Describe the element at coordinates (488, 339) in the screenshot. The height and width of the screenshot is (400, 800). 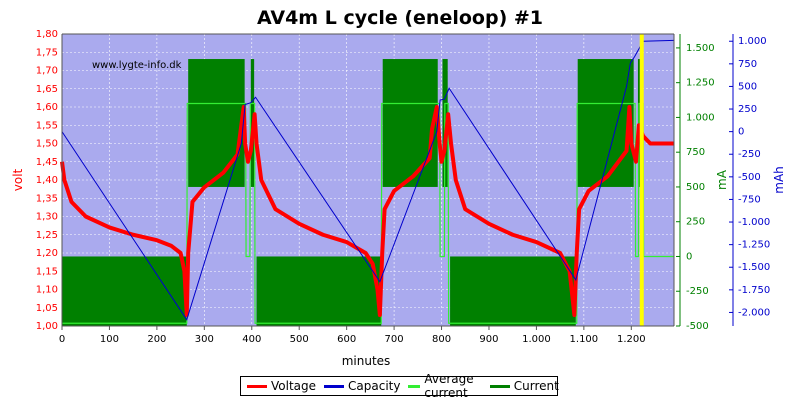
I see `x-tick-label: 900` at that location.